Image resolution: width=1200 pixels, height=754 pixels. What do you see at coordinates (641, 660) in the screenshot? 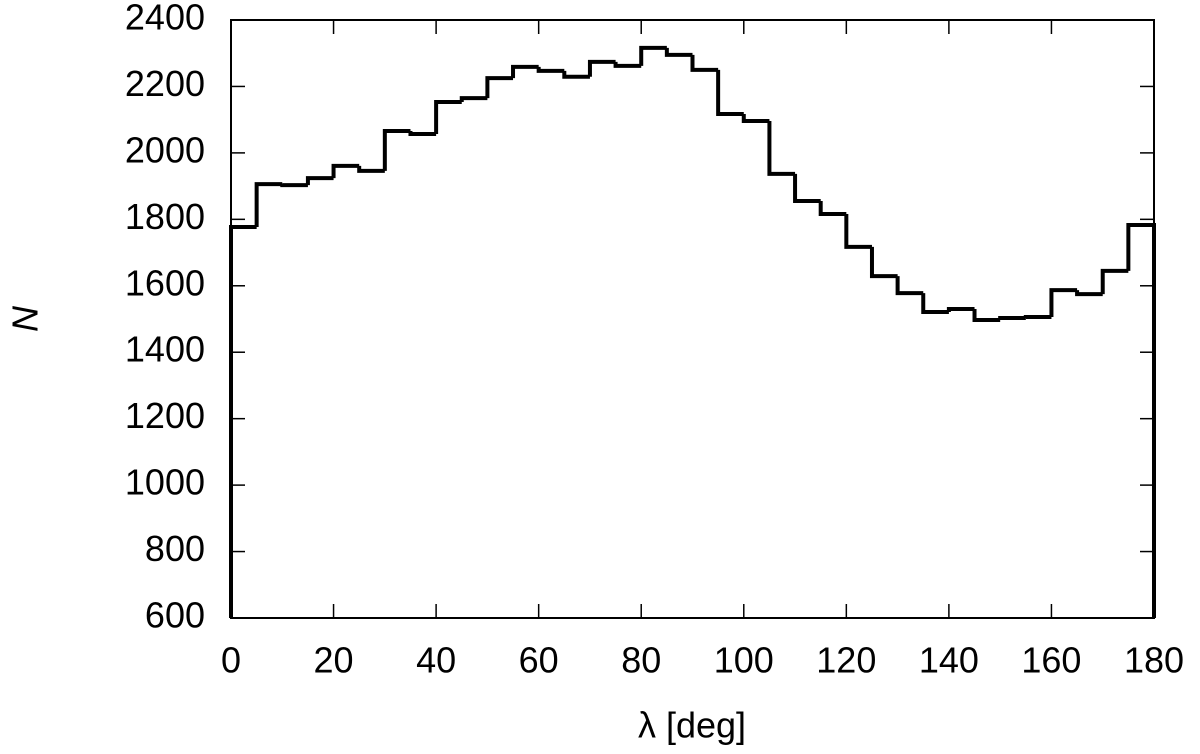
I see `x-tick-label: 80` at bounding box center [641, 660].